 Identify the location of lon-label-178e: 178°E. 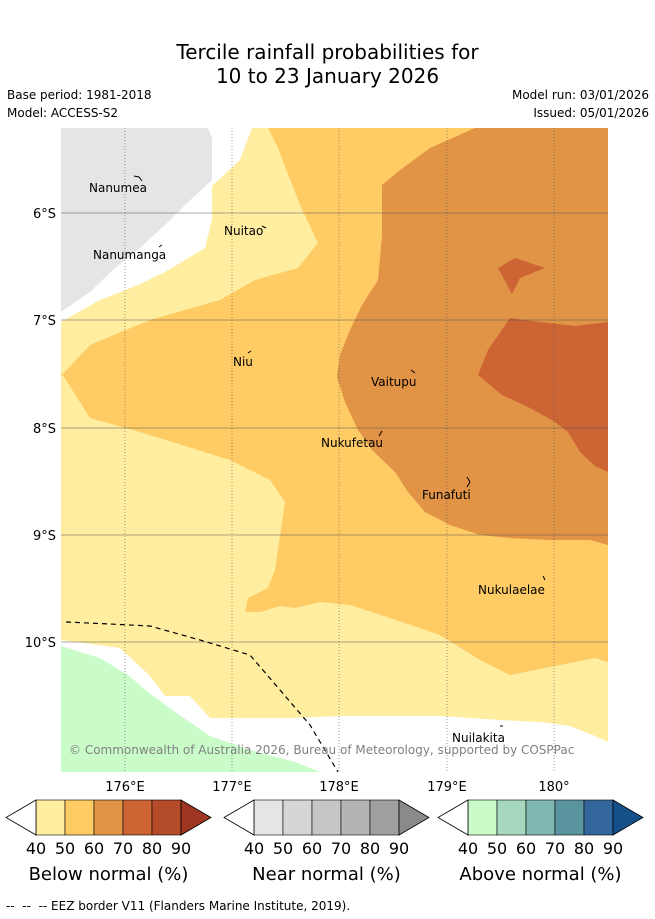
(339, 787).